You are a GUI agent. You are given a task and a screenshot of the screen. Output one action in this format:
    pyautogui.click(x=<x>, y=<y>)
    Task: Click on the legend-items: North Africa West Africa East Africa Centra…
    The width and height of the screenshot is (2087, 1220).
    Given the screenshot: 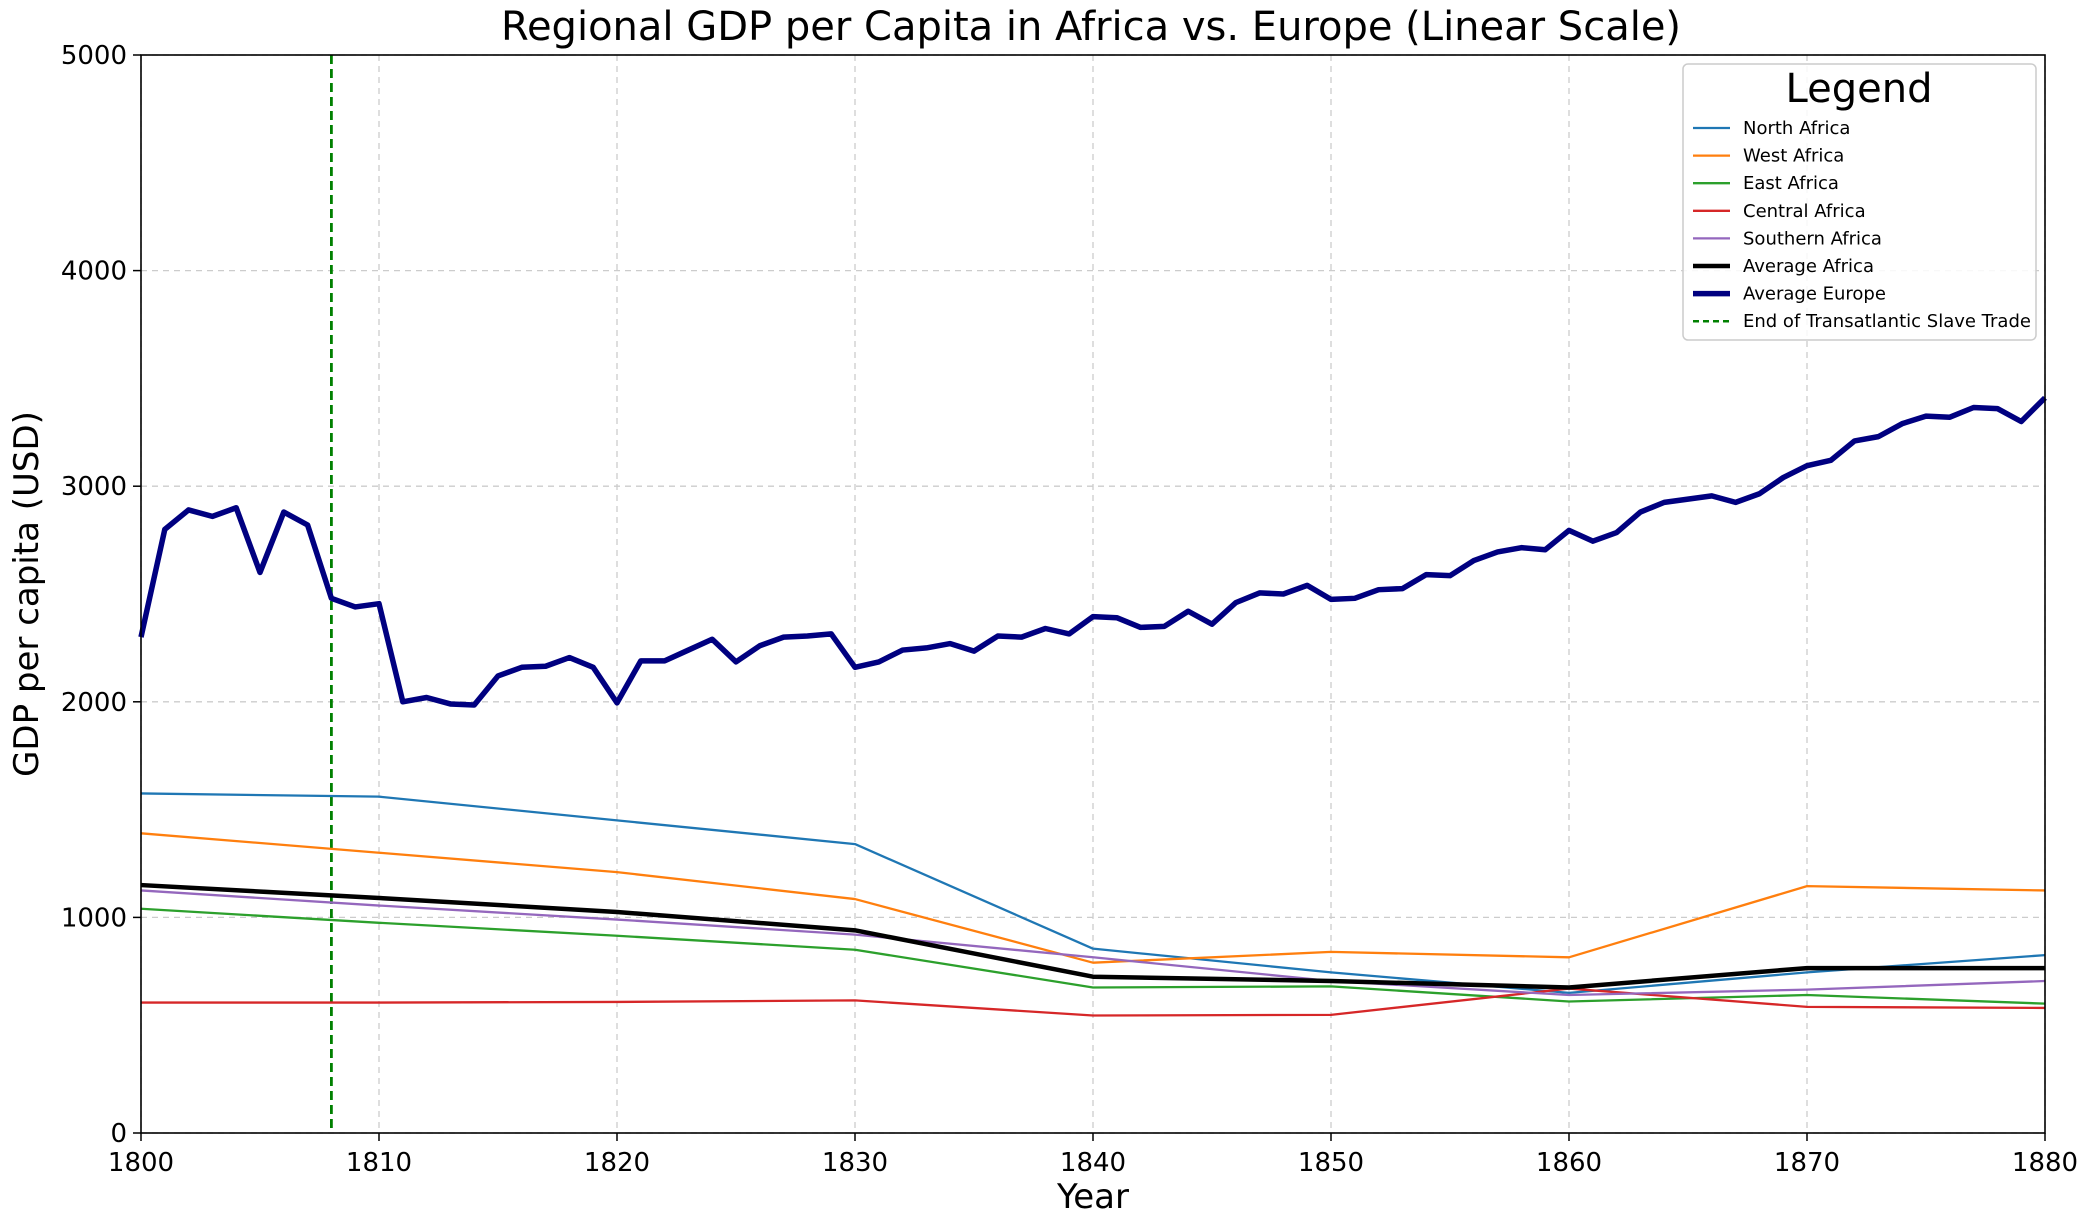 What is the action you would take?
    pyautogui.click(x=1862, y=225)
    